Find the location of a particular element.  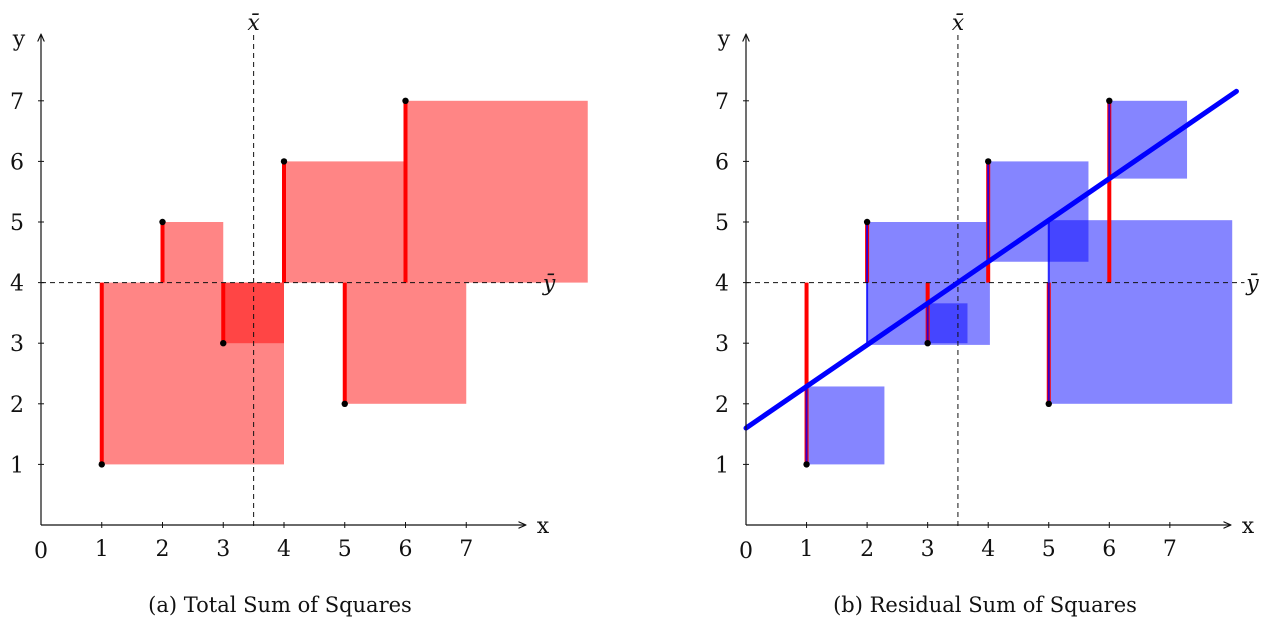

chart-caption: (a) Total Sum of Squares is located at coordinates (280, 605).